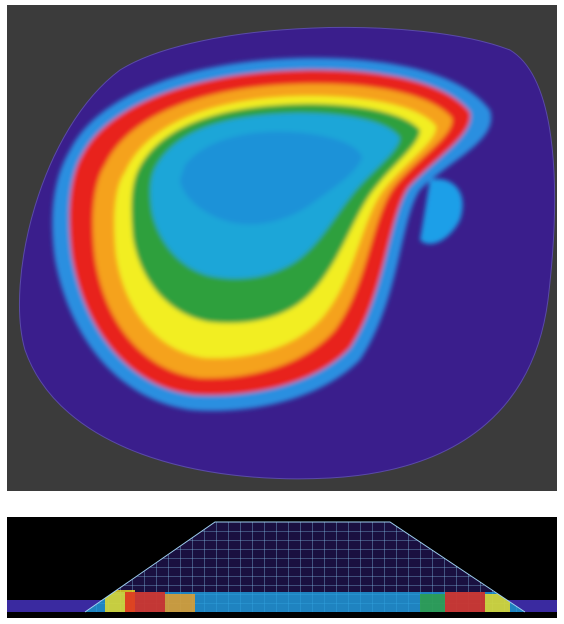 The height and width of the screenshot is (624, 564). Describe the element at coordinates (432, 603) in the screenshot. I see `wire-green-right` at that location.